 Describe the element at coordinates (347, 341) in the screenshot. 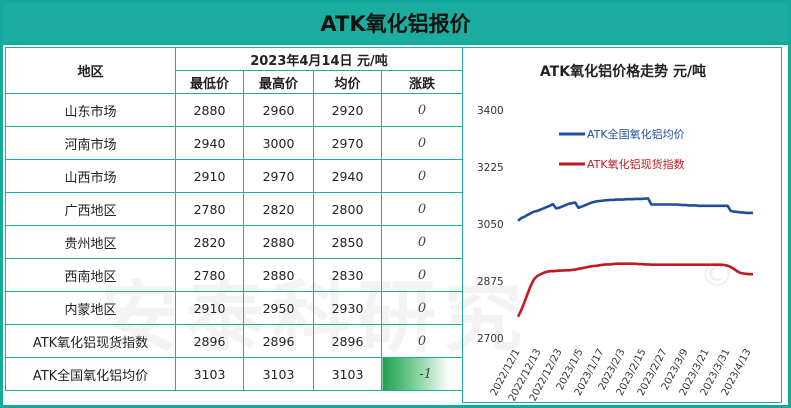

I see `price-avg: 2896` at that location.